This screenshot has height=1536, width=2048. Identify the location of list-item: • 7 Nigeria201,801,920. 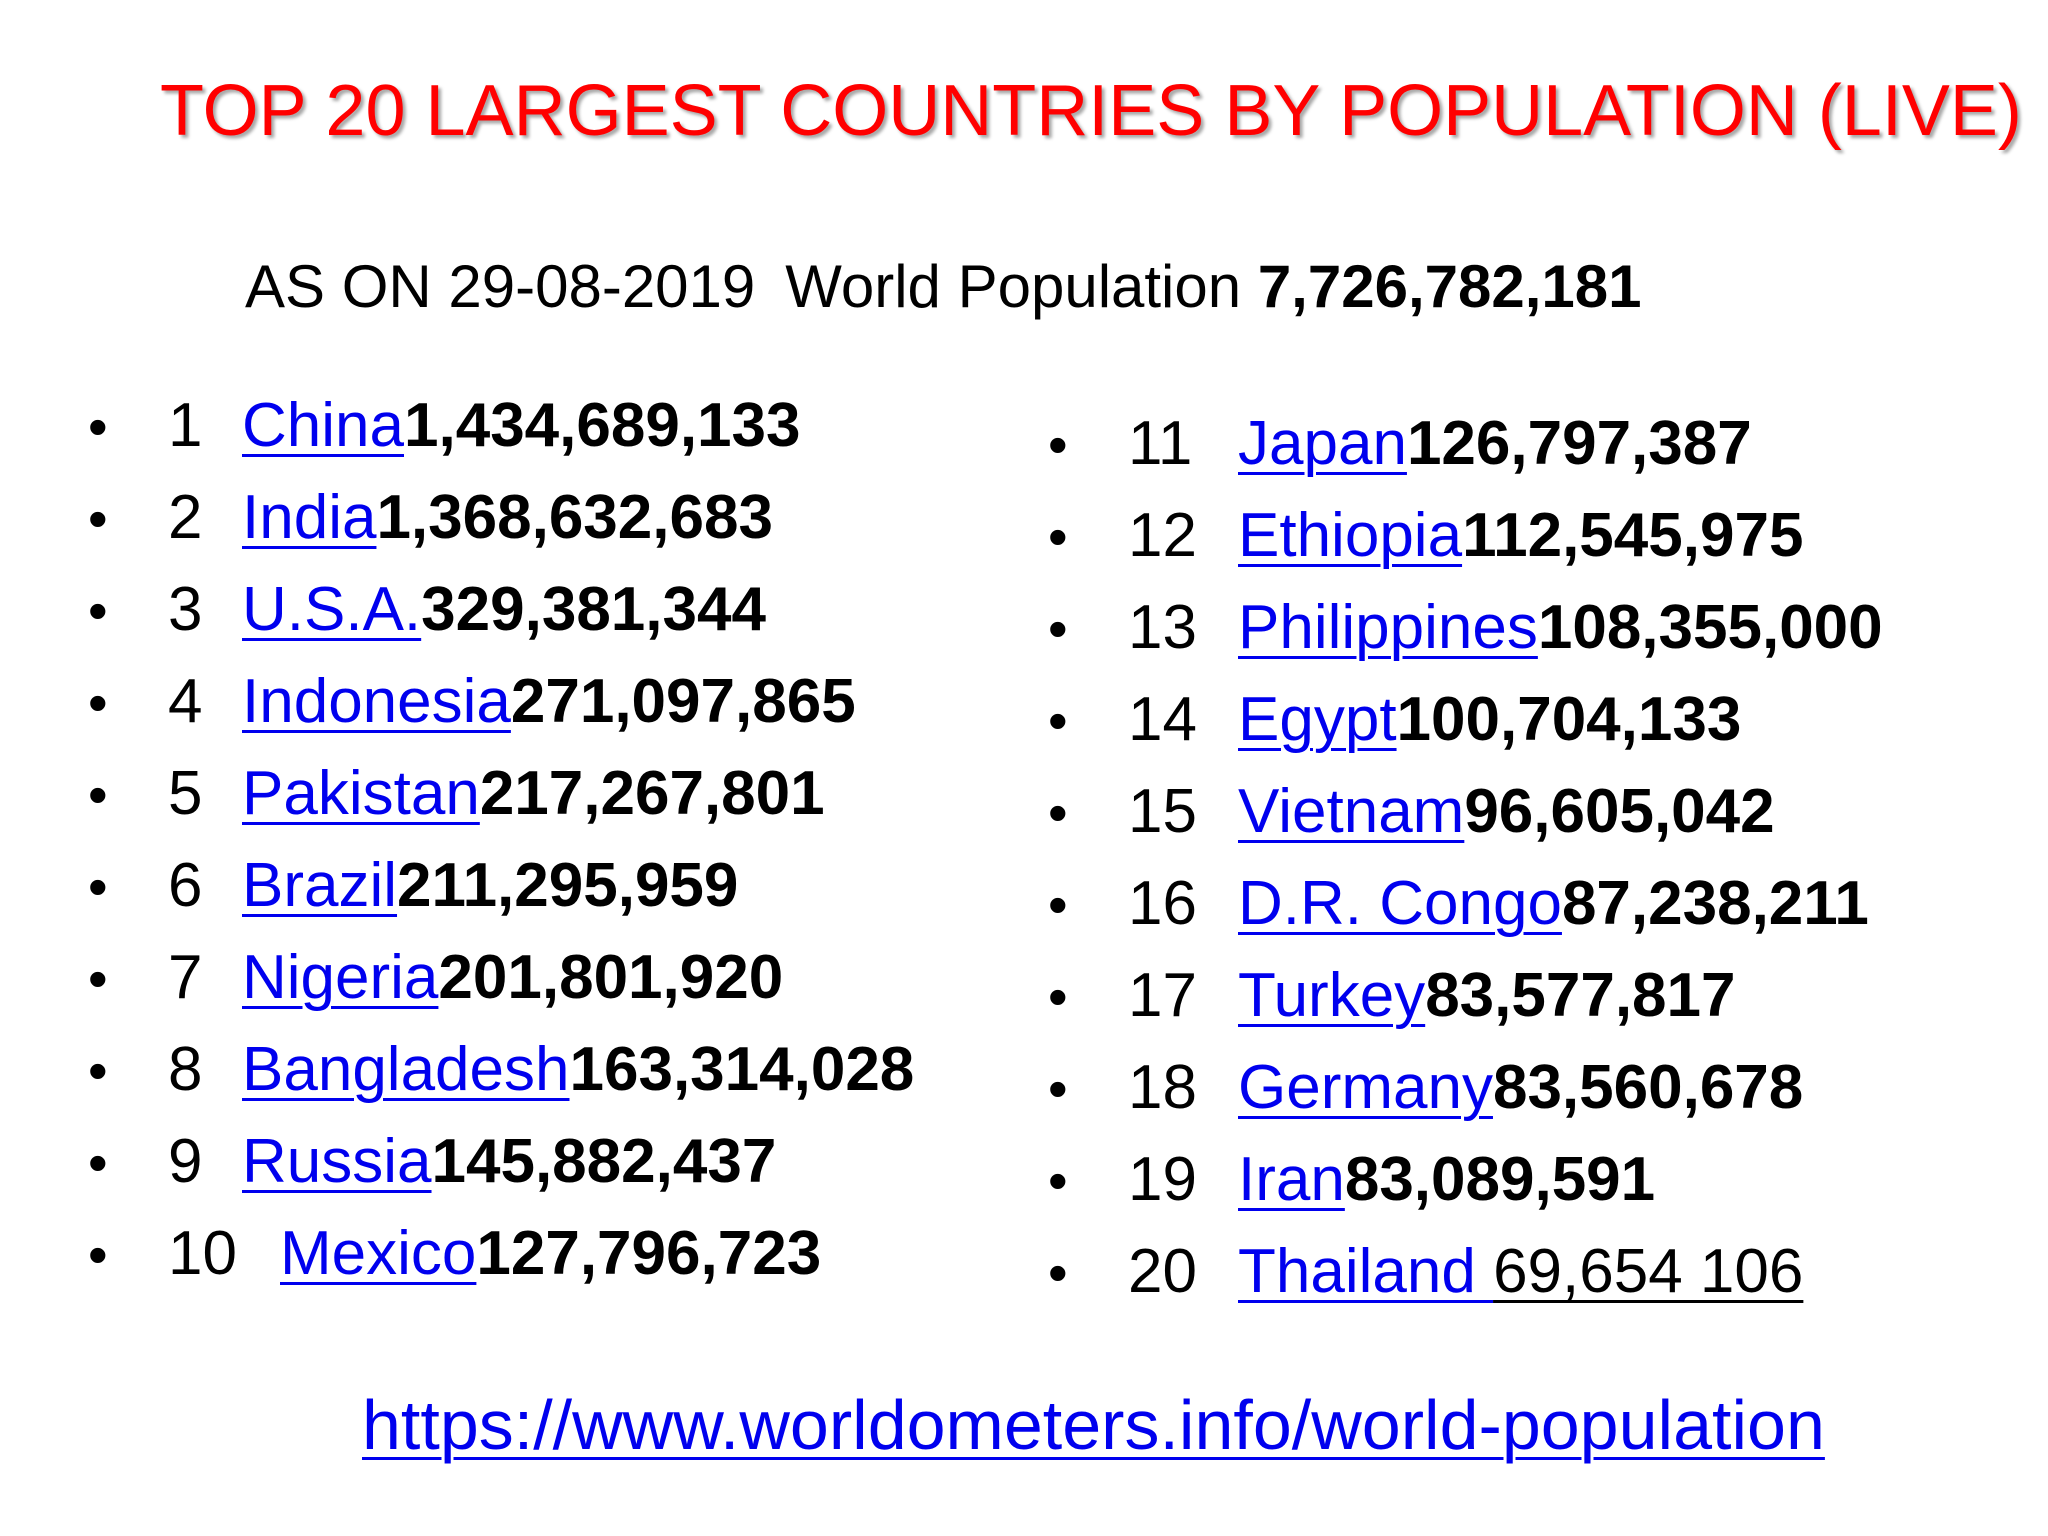
(501, 978).